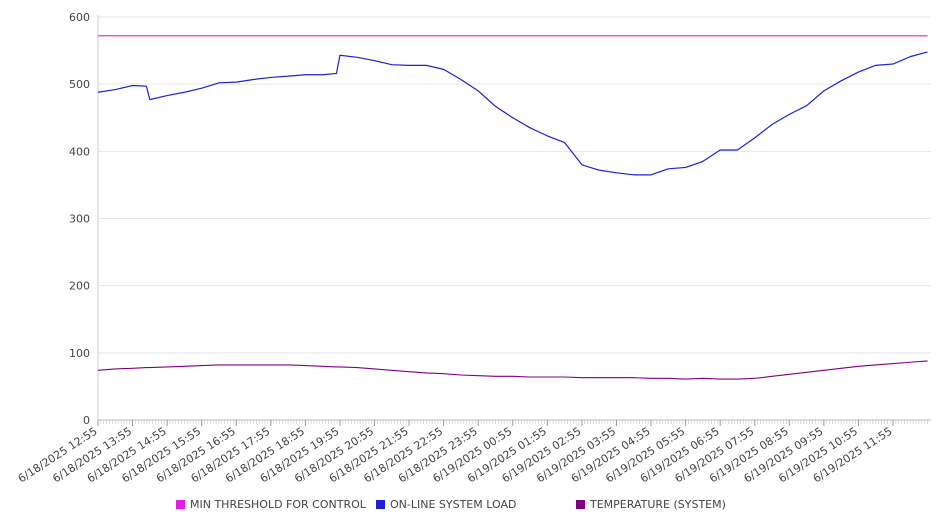  I want to click on legend-label-temperature: TEMPERATURE (SYSTEM), so click(658, 504).